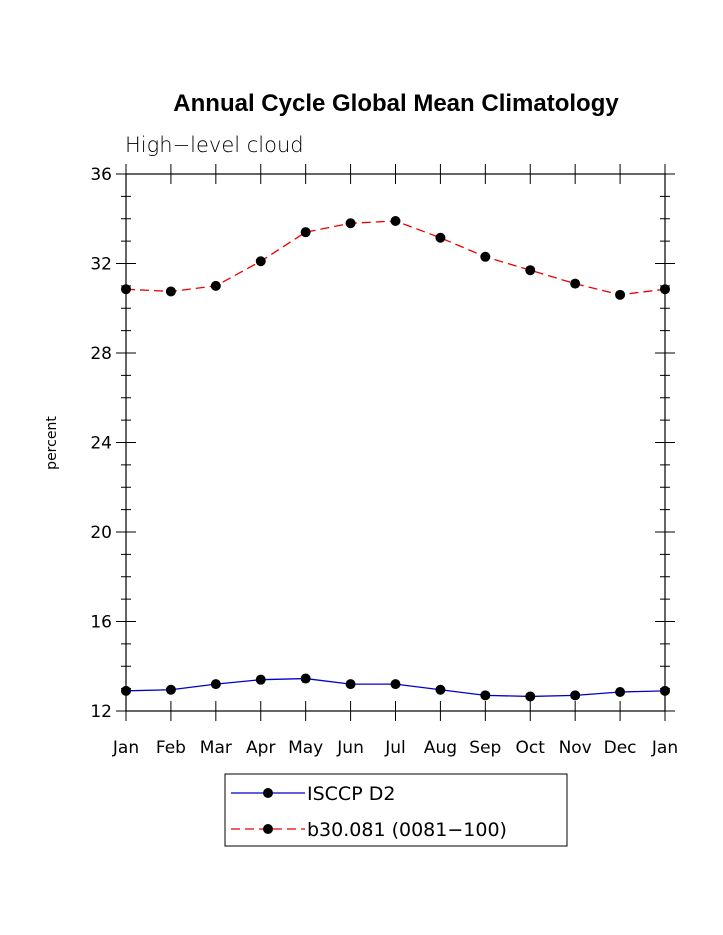  Describe the element at coordinates (171, 748) in the screenshot. I see `x-tick-label: Feb` at that location.